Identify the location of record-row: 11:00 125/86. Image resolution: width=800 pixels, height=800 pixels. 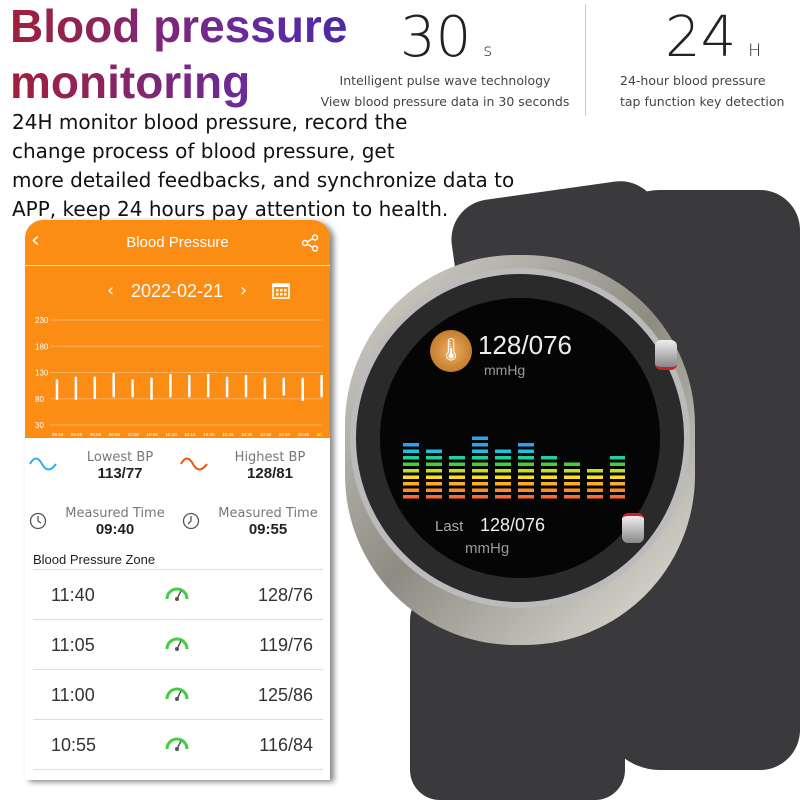
(178, 695).